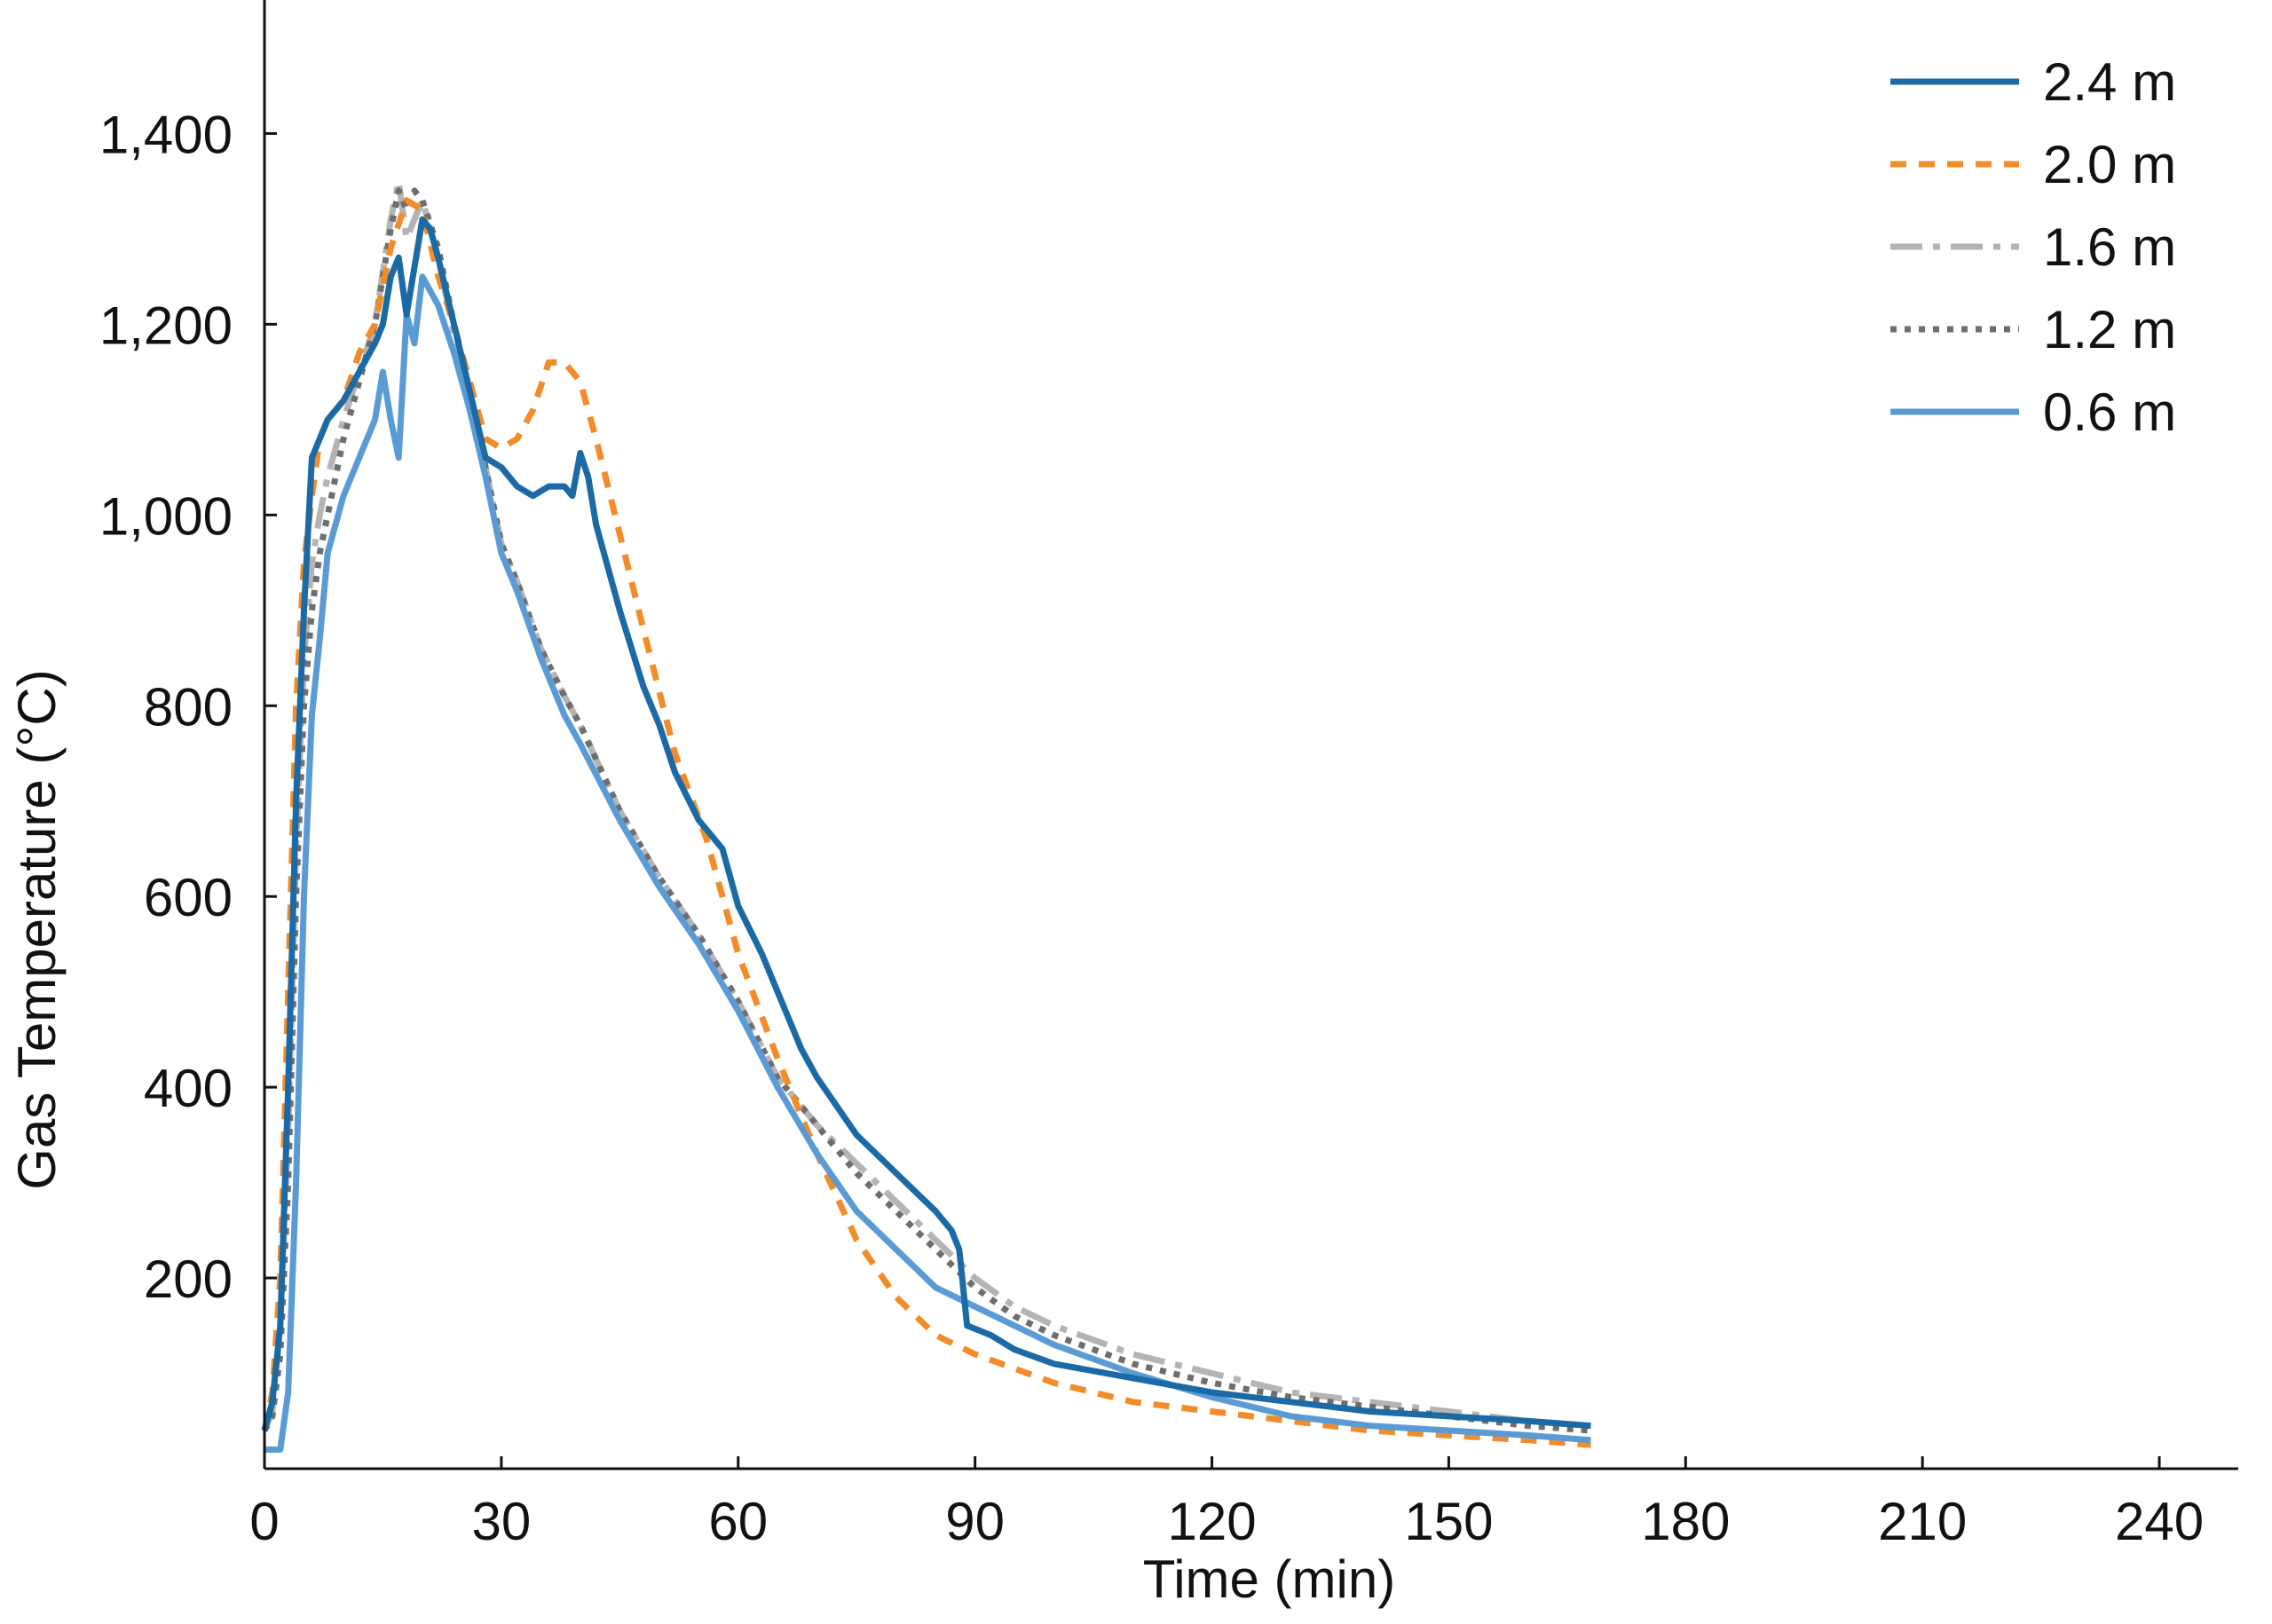  Describe the element at coordinates (1211, 1521) in the screenshot. I see `x-tick-label: 120` at that location.